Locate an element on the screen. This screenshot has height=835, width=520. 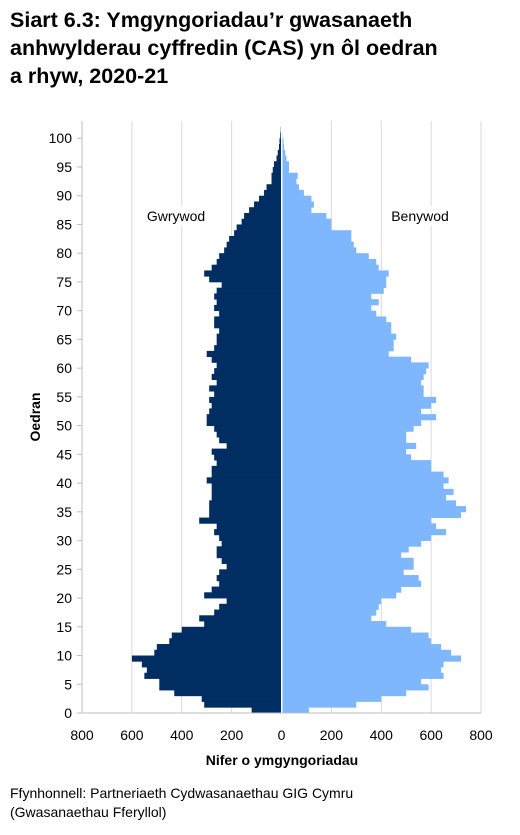
y-tick-label: 40 is located at coordinates (64, 483).